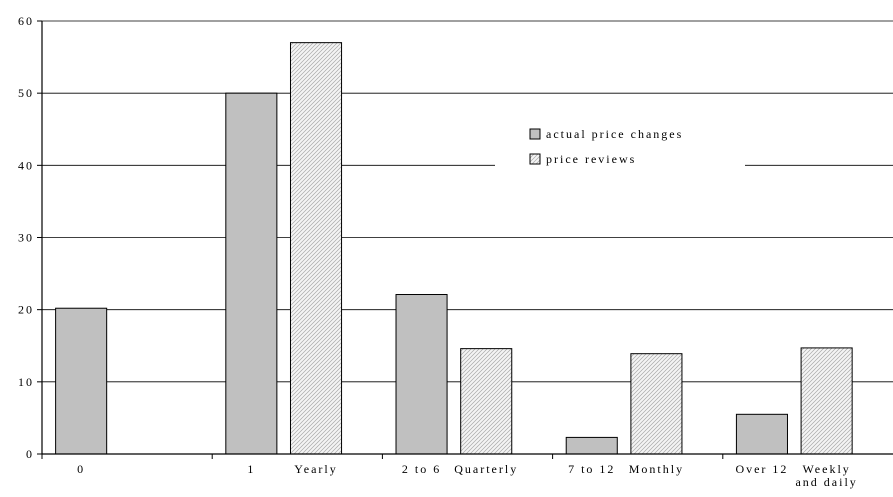 This screenshot has height=497, width=893. Describe the element at coordinates (26, 310) in the screenshot. I see `y-tick-label: 20` at that location.